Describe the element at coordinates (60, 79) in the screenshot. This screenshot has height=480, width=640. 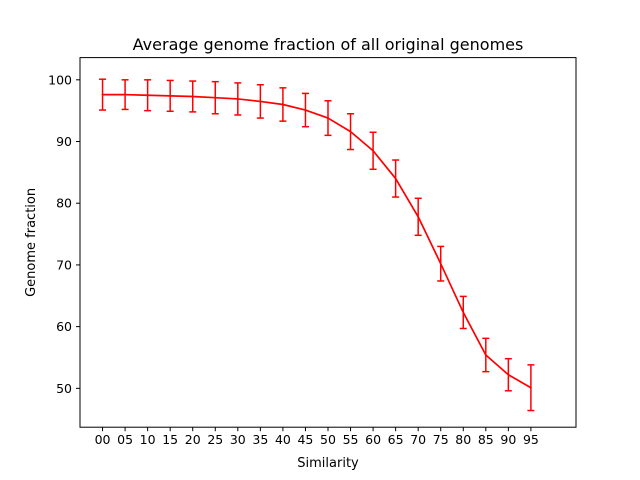
I see `y-tick-label: 100` at that location.